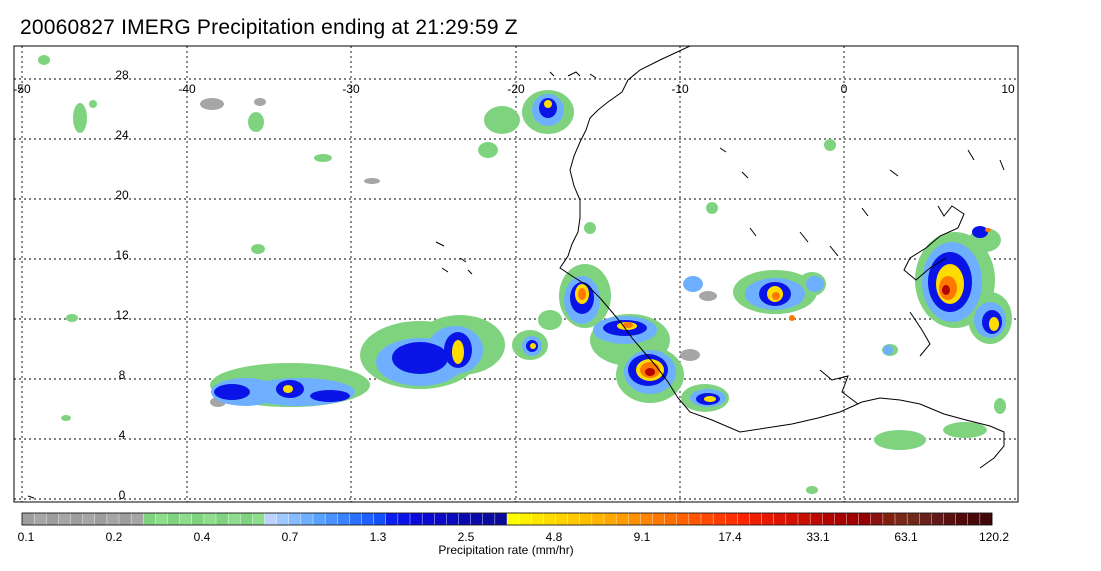 The width and height of the screenshot is (1101, 571). Describe the element at coordinates (122, 135) in the screenshot. I see `lat-label-24: 24` at that location.